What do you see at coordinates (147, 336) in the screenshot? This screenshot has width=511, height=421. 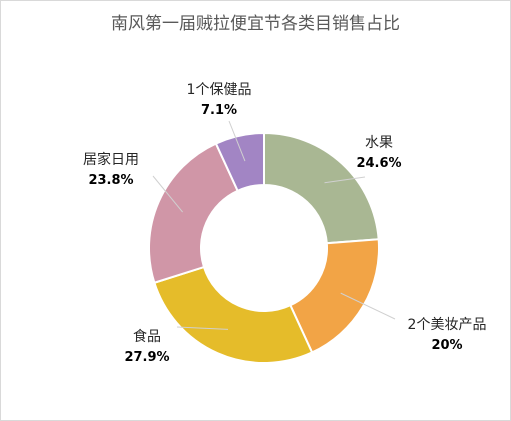 I see `slice-label-name-2: 食品` at bounding box center [147, 336].